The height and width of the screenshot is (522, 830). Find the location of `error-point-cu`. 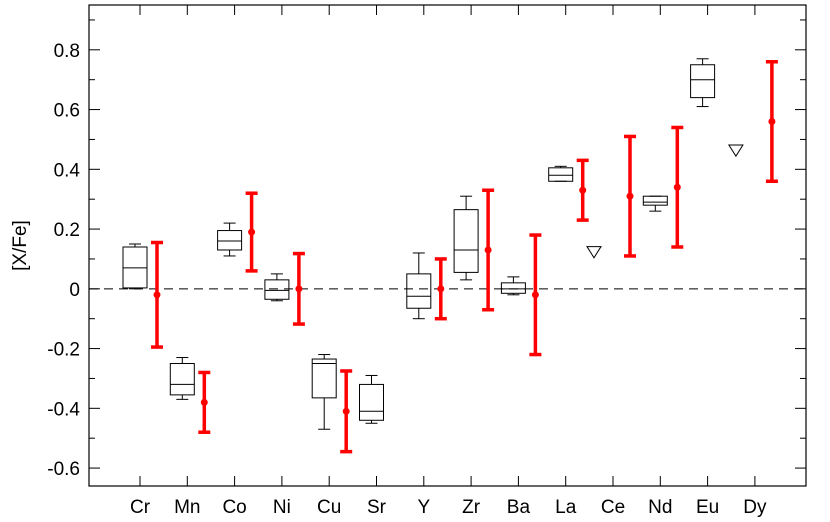

error-point-cu is located at coordinates (346, 411).